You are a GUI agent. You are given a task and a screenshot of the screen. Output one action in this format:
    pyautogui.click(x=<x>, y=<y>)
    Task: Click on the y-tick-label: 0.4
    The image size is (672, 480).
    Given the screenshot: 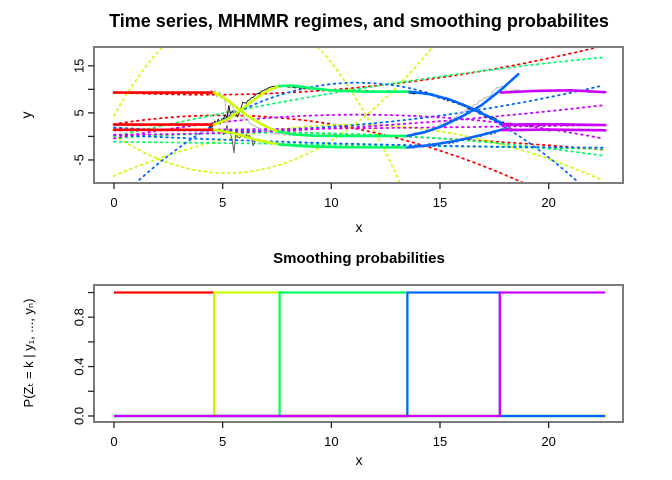 What is the action you would take?
    pyautogui.click(x=79, y=367)
    